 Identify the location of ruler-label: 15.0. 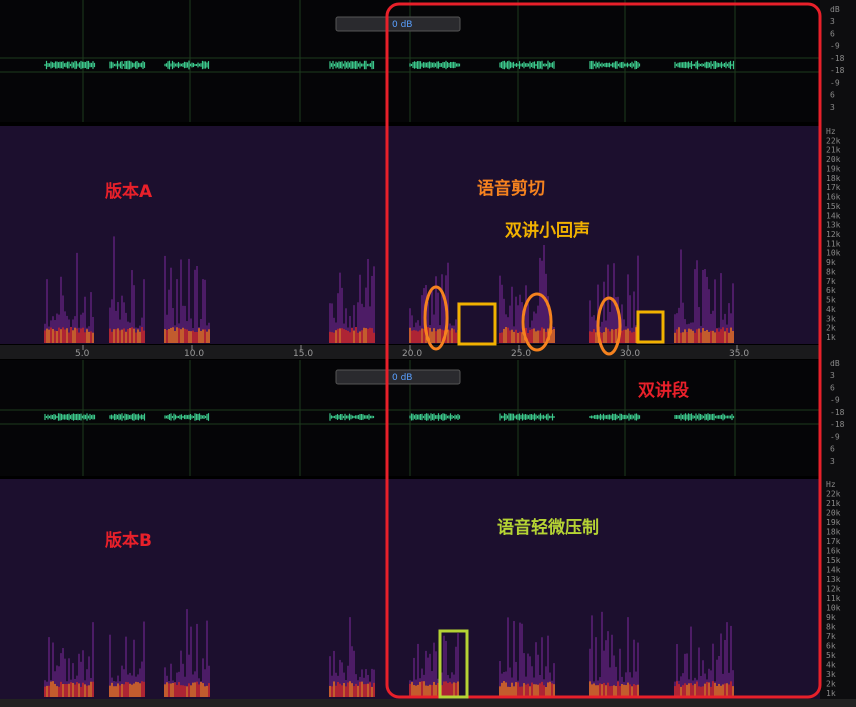
(303, 354).